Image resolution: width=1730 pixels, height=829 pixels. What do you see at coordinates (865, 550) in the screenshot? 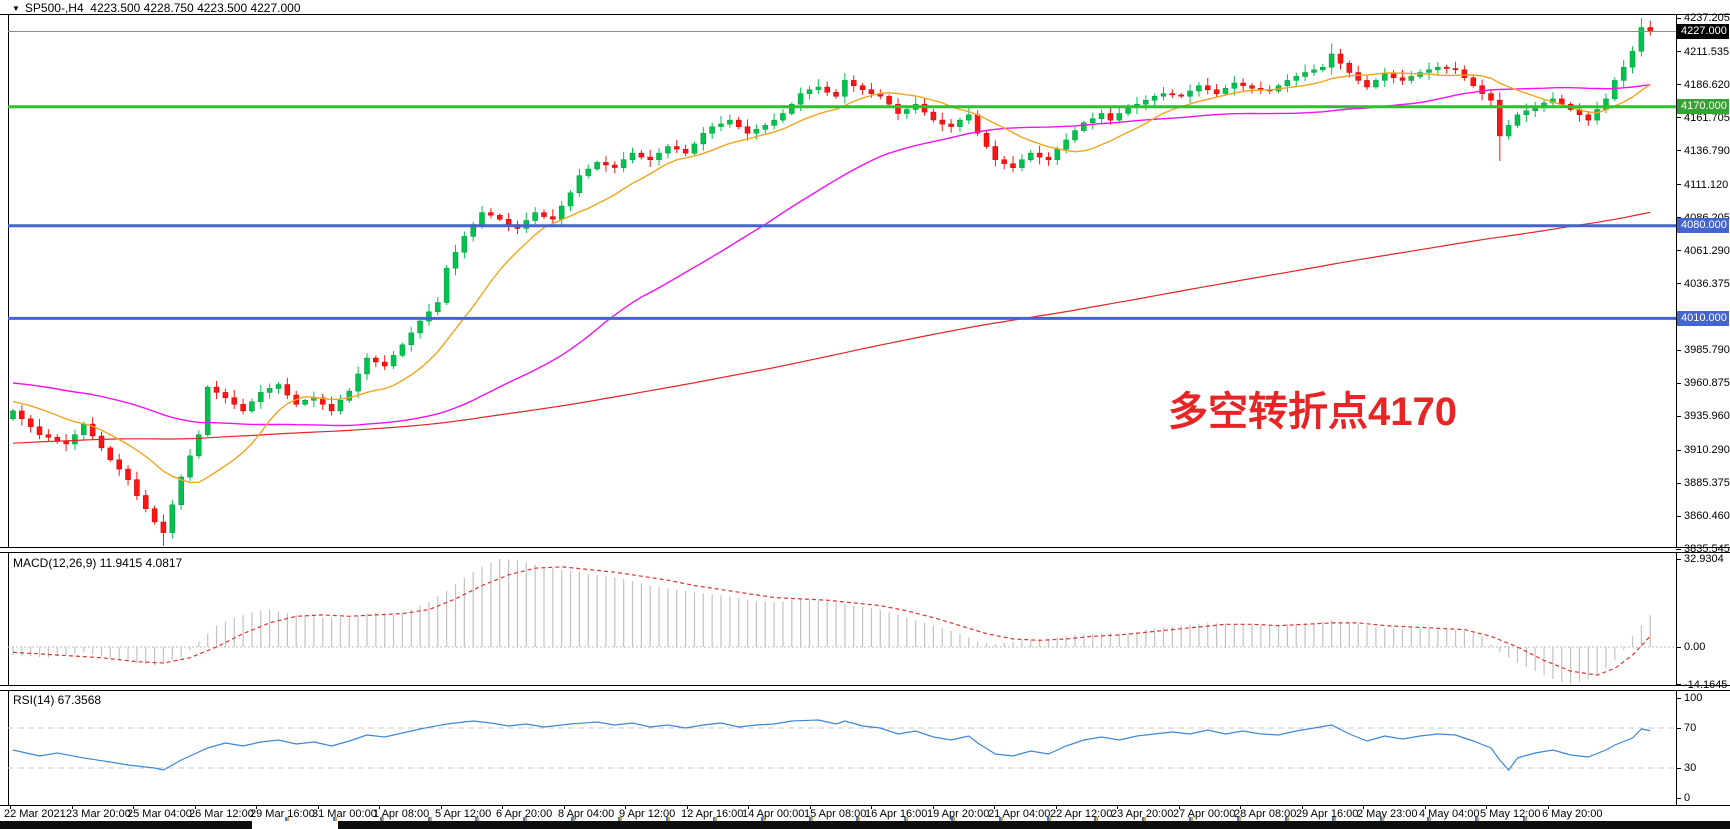
I see `main-macd-splitter` at bounding box center [865, 550].